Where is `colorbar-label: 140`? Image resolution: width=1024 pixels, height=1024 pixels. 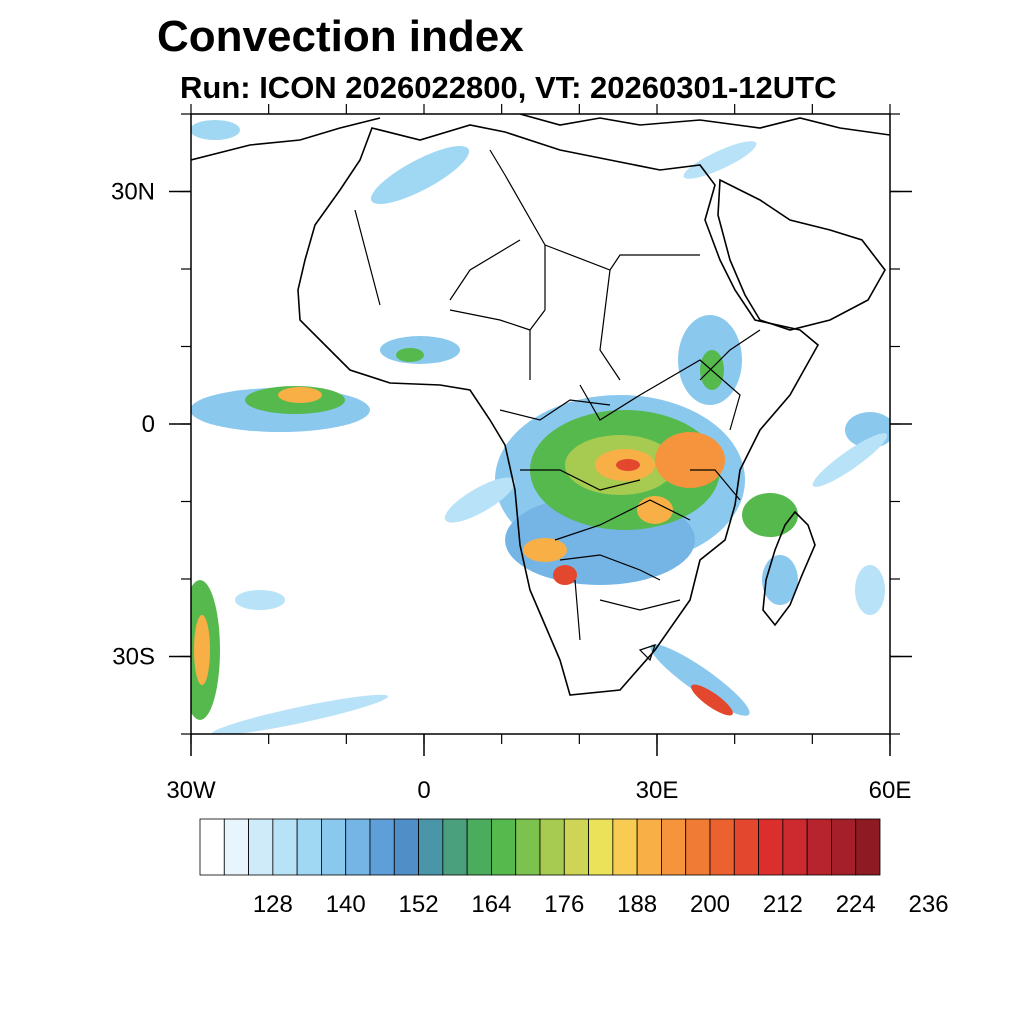
colorbar-label: 140 is located at coordinates (346, 904).